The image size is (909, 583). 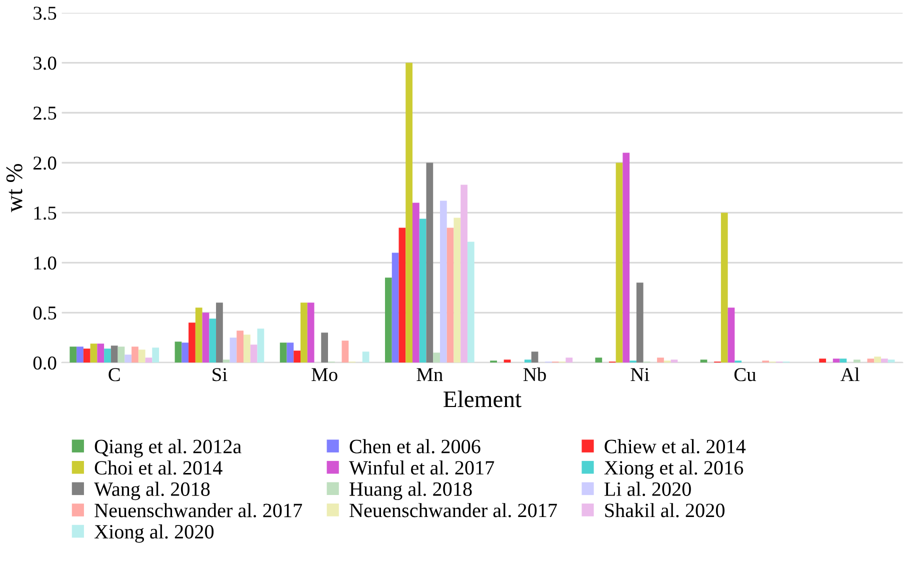 I want to click on x-tick-label: C, so click(x=114, y=375).